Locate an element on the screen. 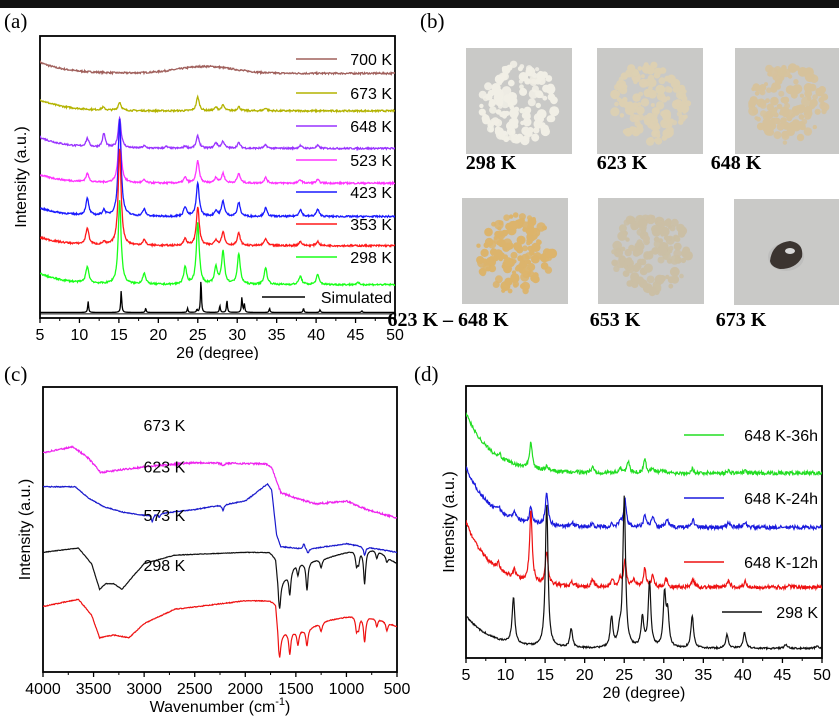  legend-label: 673 K is located at coordinates (371, 94).